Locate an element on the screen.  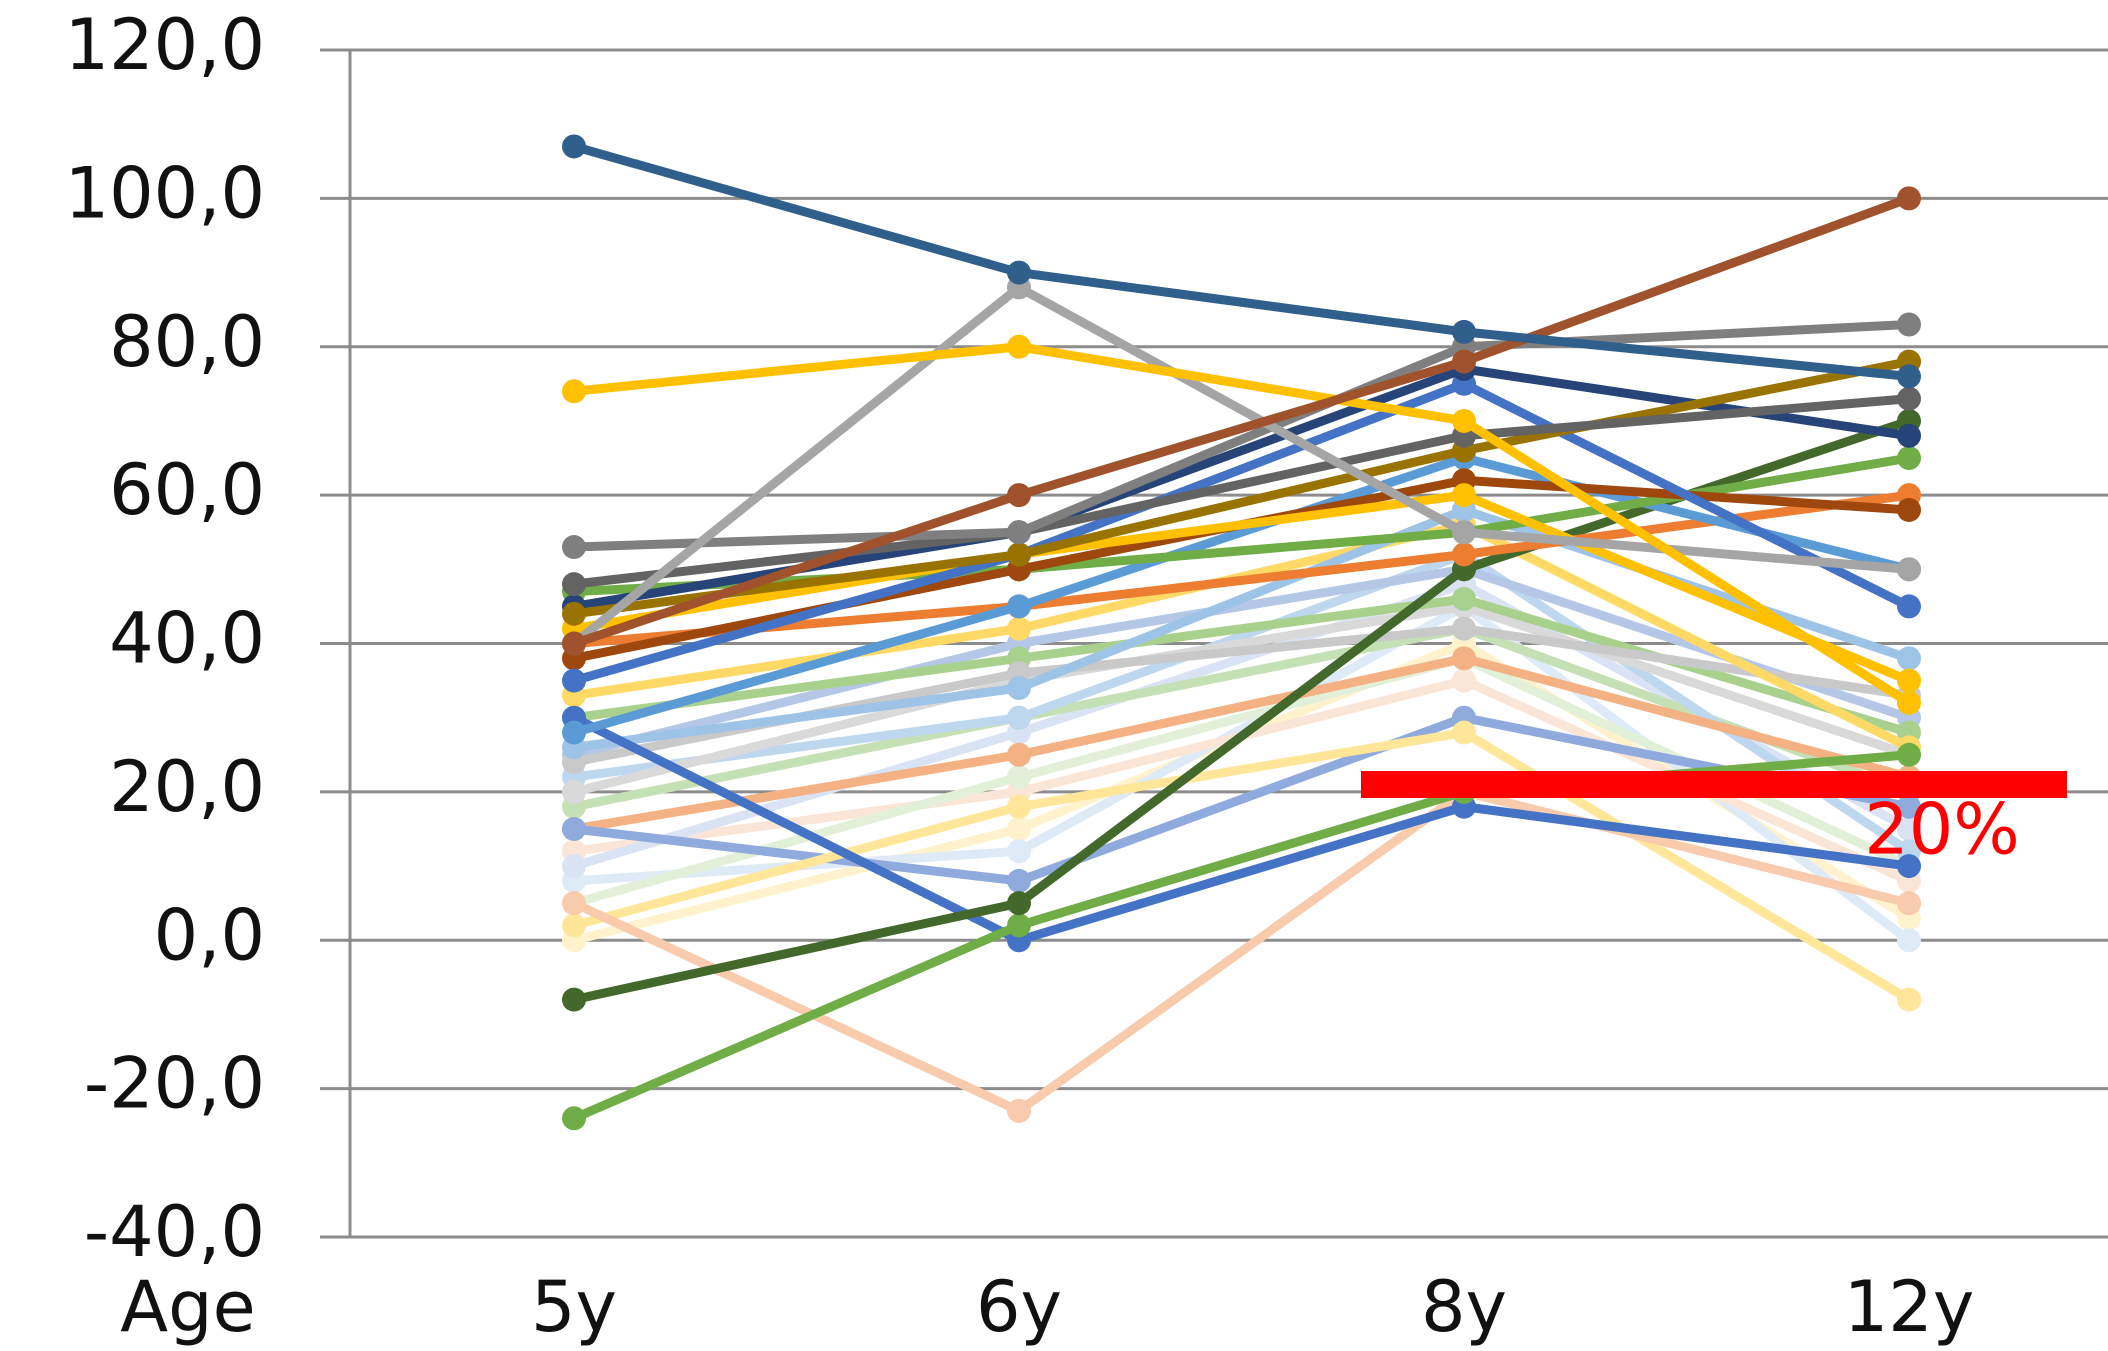
y-tick-label: 80,0 is located at coordinates (187, 342).